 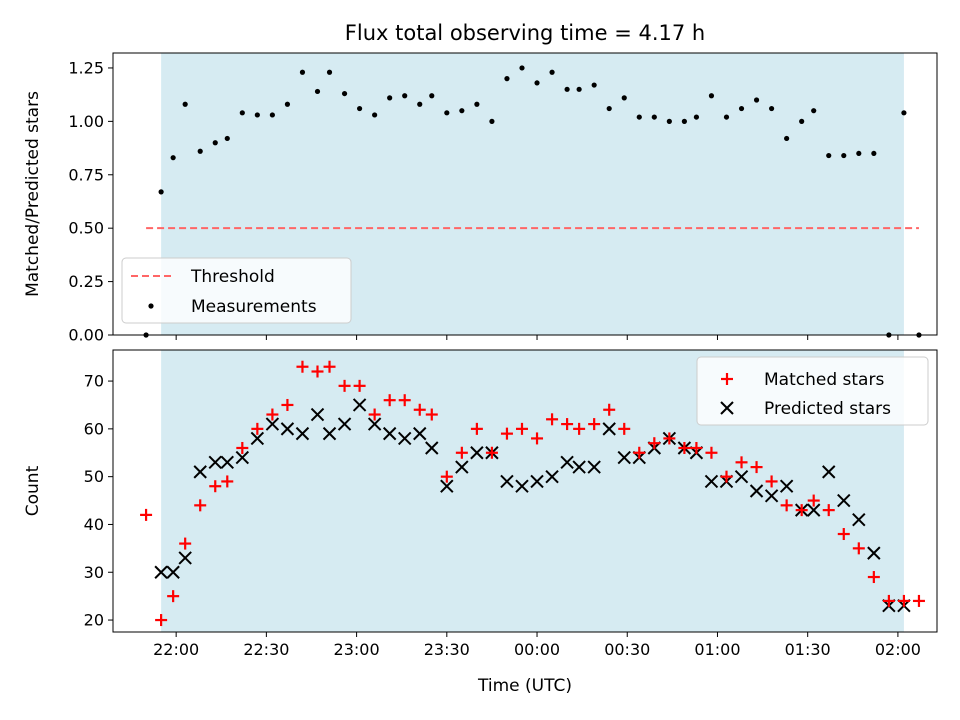 I want to click on x-tick-label: 01:30, so click(x=808, y=649).